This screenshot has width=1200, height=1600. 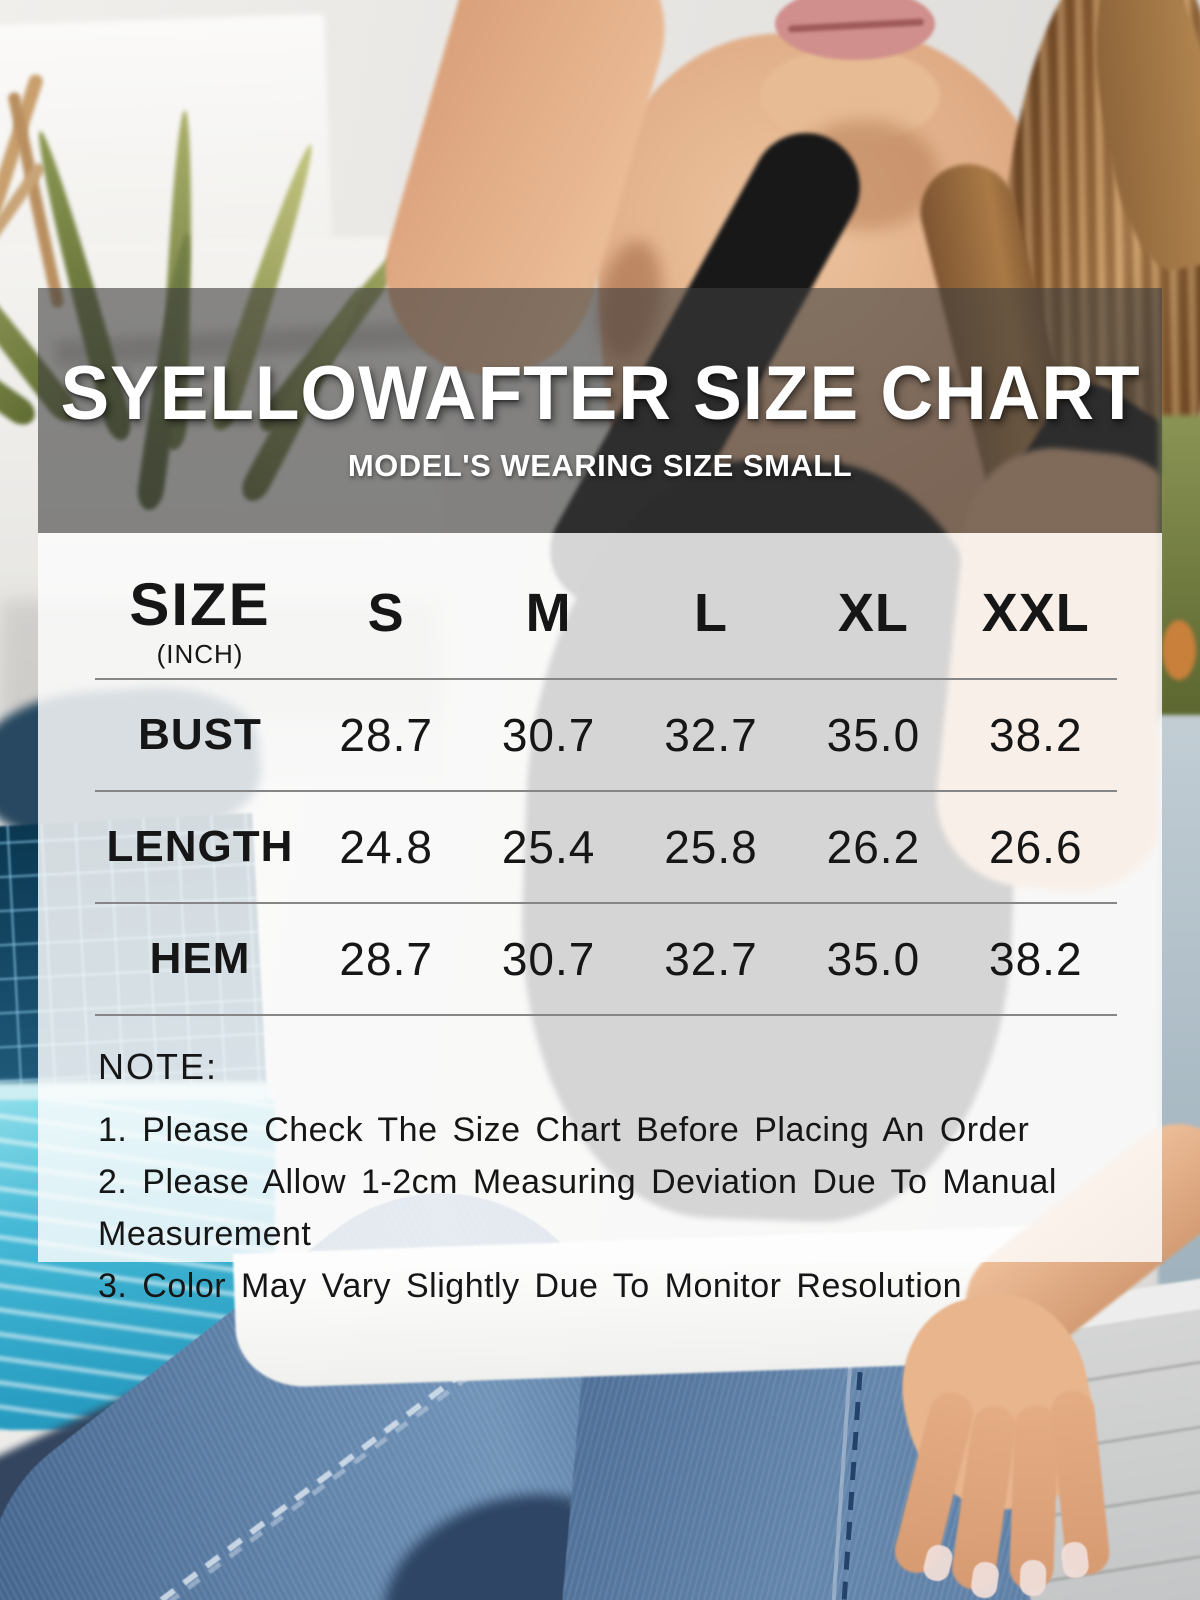 What do you see at coordinates (200, 604) in the screenshot?
I see `size-label: SIZE` at bounding box center [200, 604].